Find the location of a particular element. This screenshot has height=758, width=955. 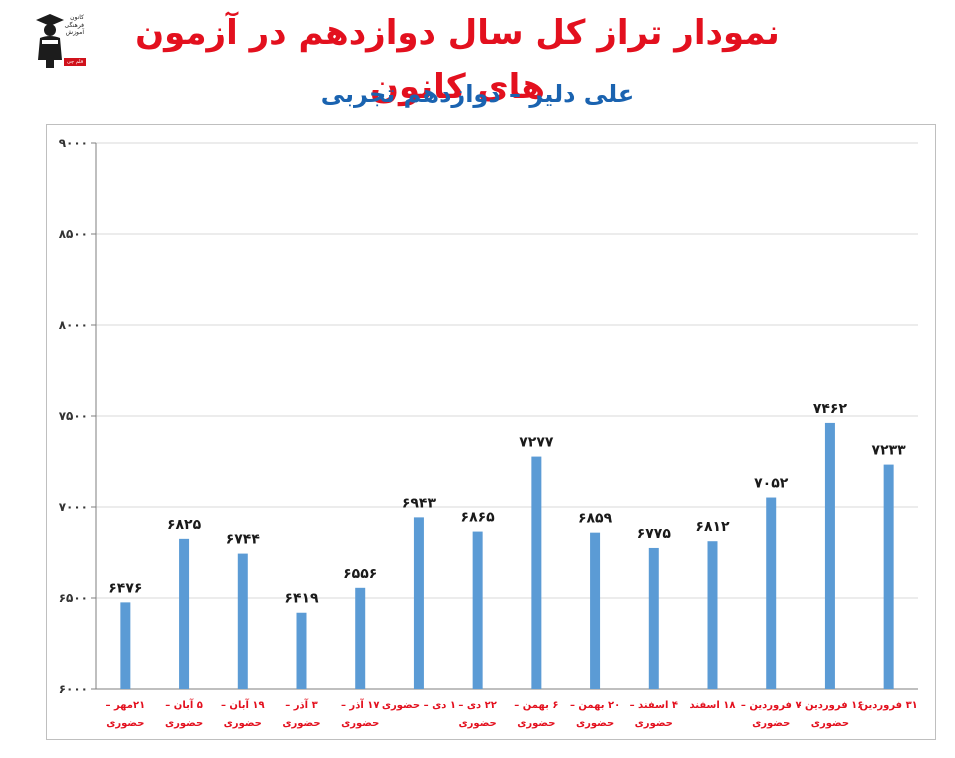

x-tick-label: ۳ آذر – is located at coordinates (301, 704).